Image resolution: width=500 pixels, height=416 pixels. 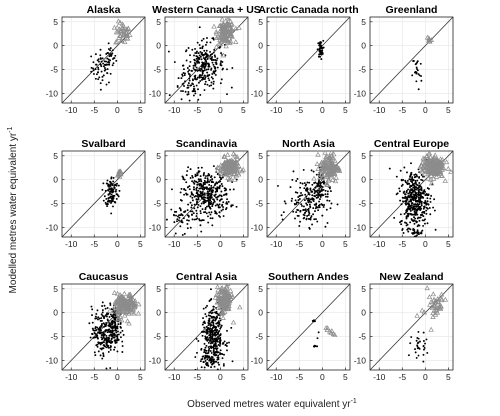 I want to click on y-tick-label: -10, so click(x=52, y=360).